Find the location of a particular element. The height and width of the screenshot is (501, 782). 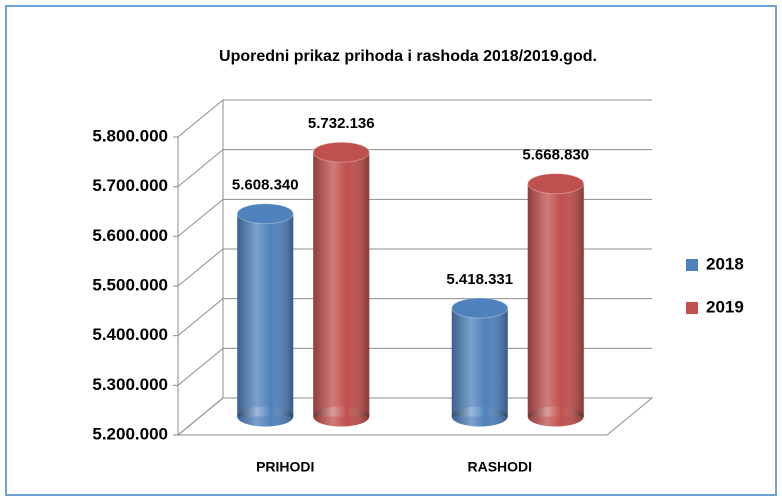

x-tick-label: RASHODI is located at coordinates (499, 467).